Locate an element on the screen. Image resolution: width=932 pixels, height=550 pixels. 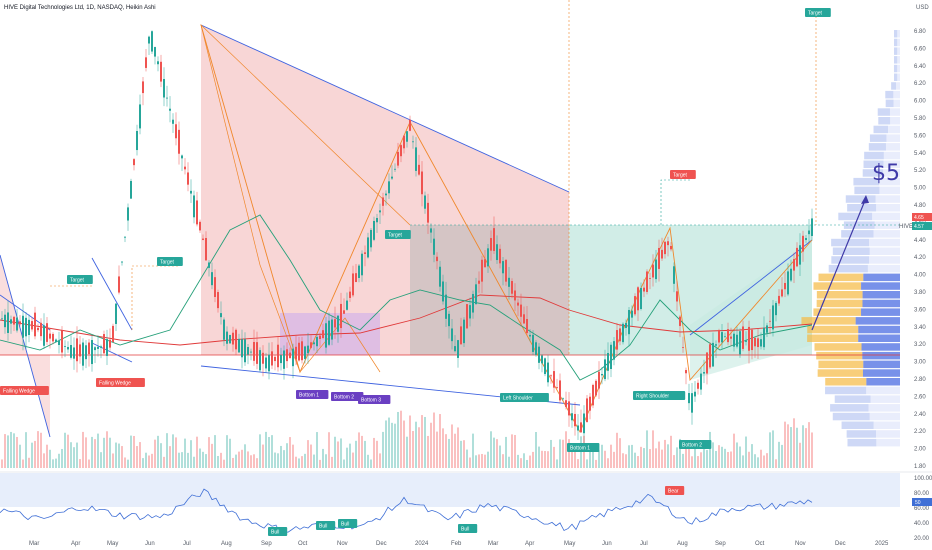
price-tick-18: 3.20 is located at coordinates (920, 345).